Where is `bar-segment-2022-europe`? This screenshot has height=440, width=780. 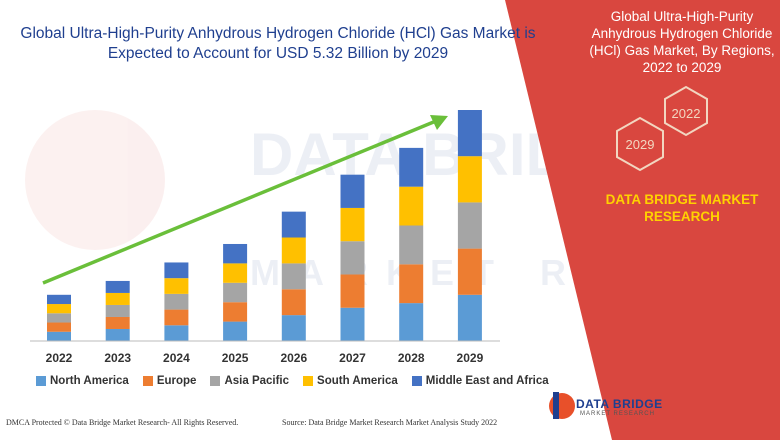 bar-segment-2022-europe is located at coordinates (59, 327).